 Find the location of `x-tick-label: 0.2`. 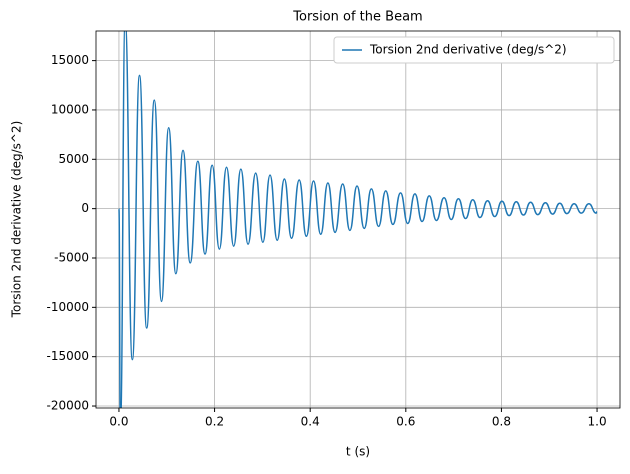

x-tick-label: 0.2 is located at coordinates (214, 422).